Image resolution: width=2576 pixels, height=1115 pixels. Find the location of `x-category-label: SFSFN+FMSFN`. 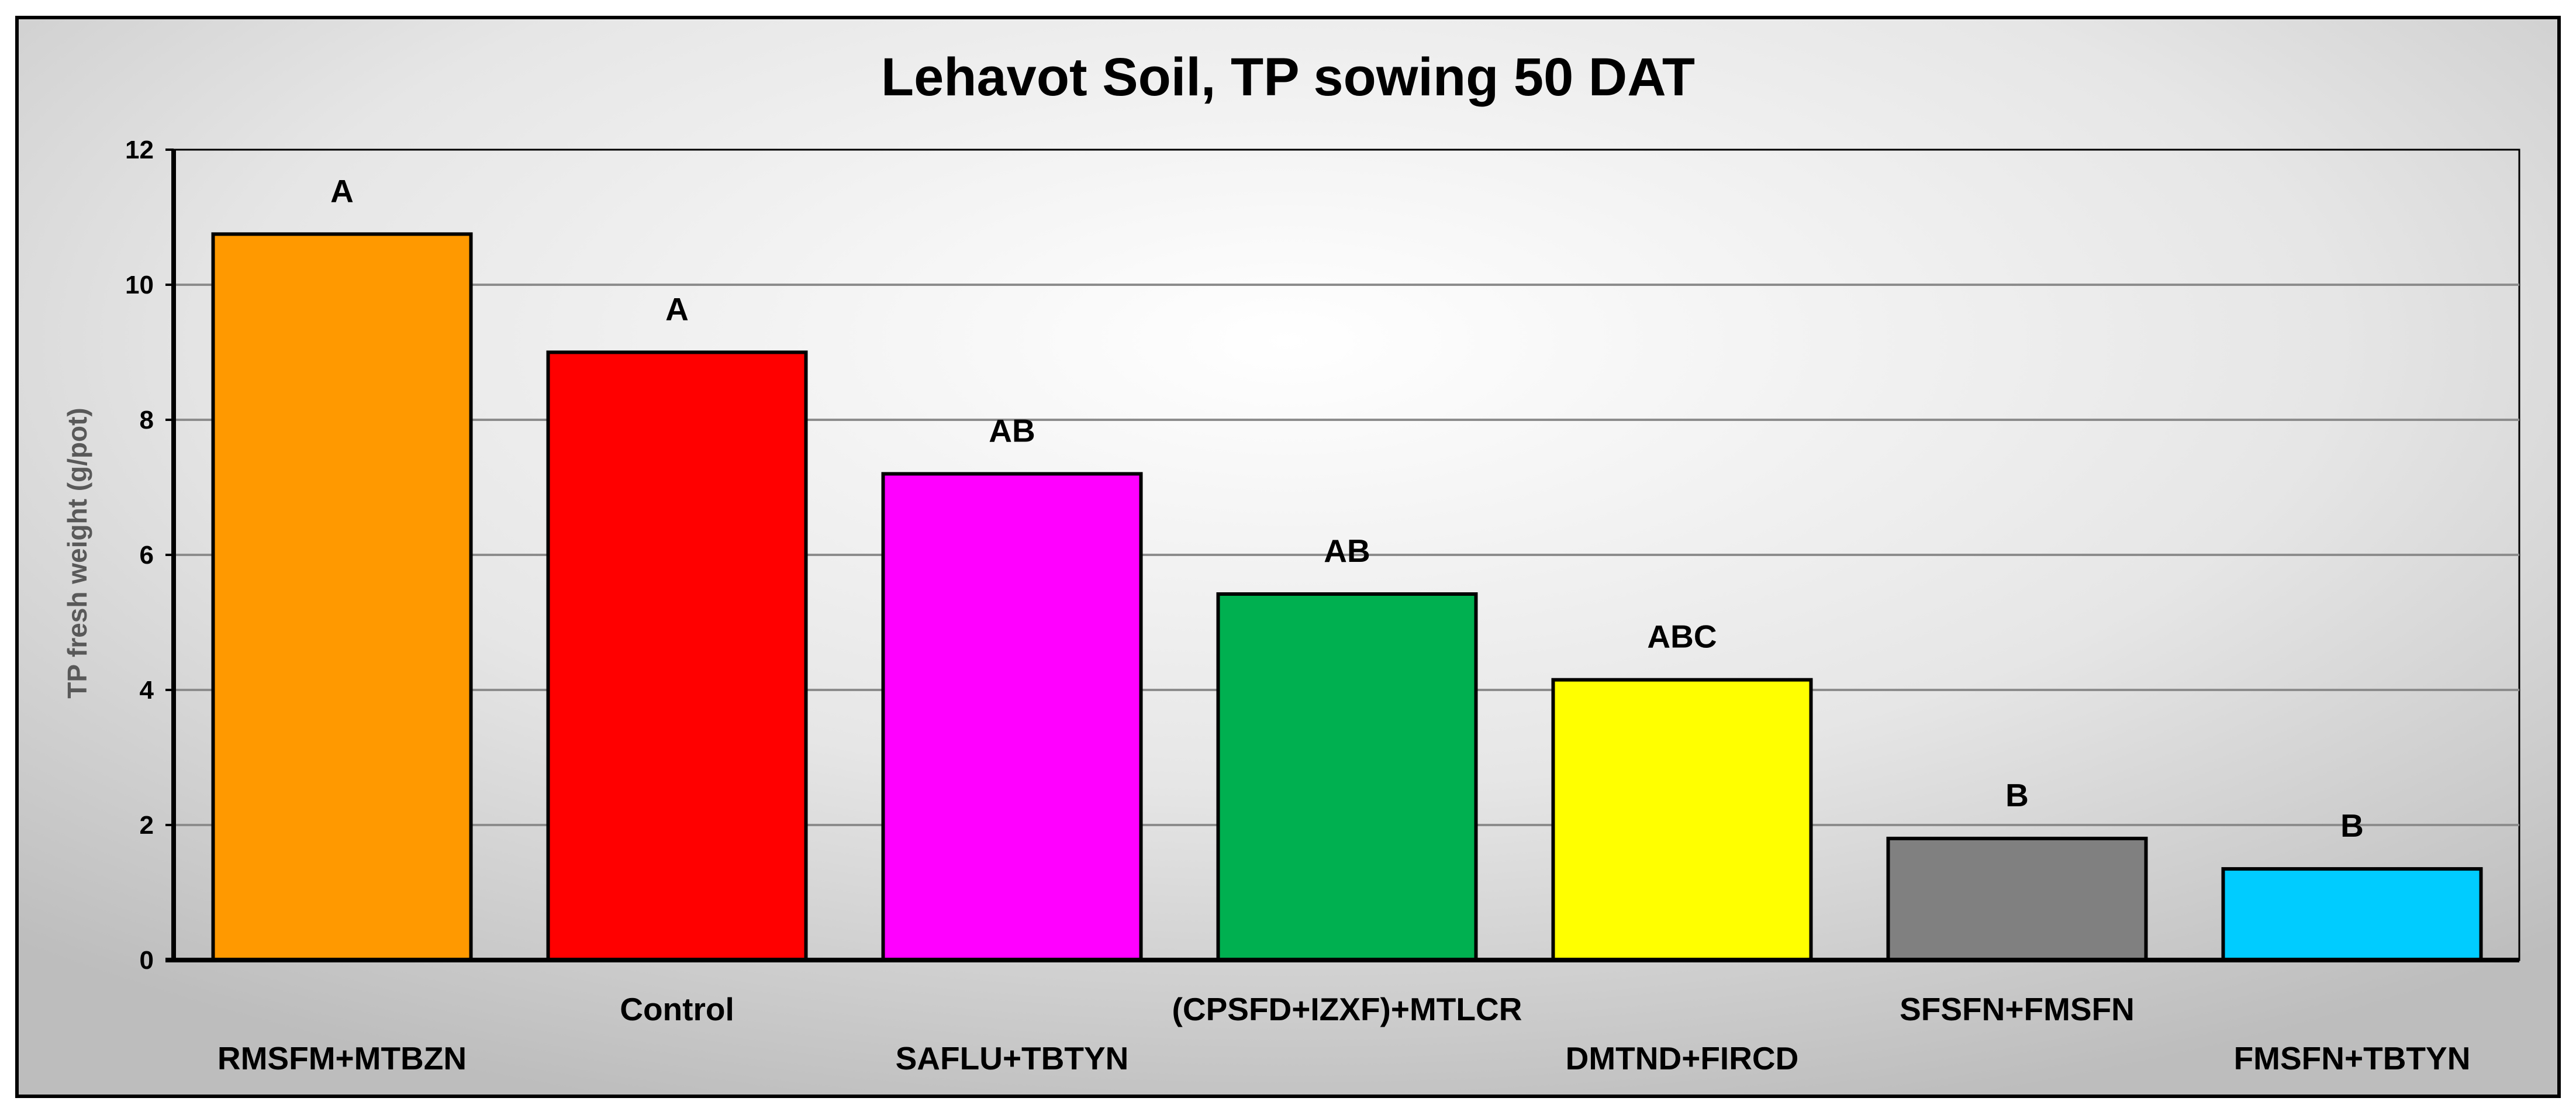

x-category-label: SFSFN+FMSFN is located at coordinates (2017, 1009).